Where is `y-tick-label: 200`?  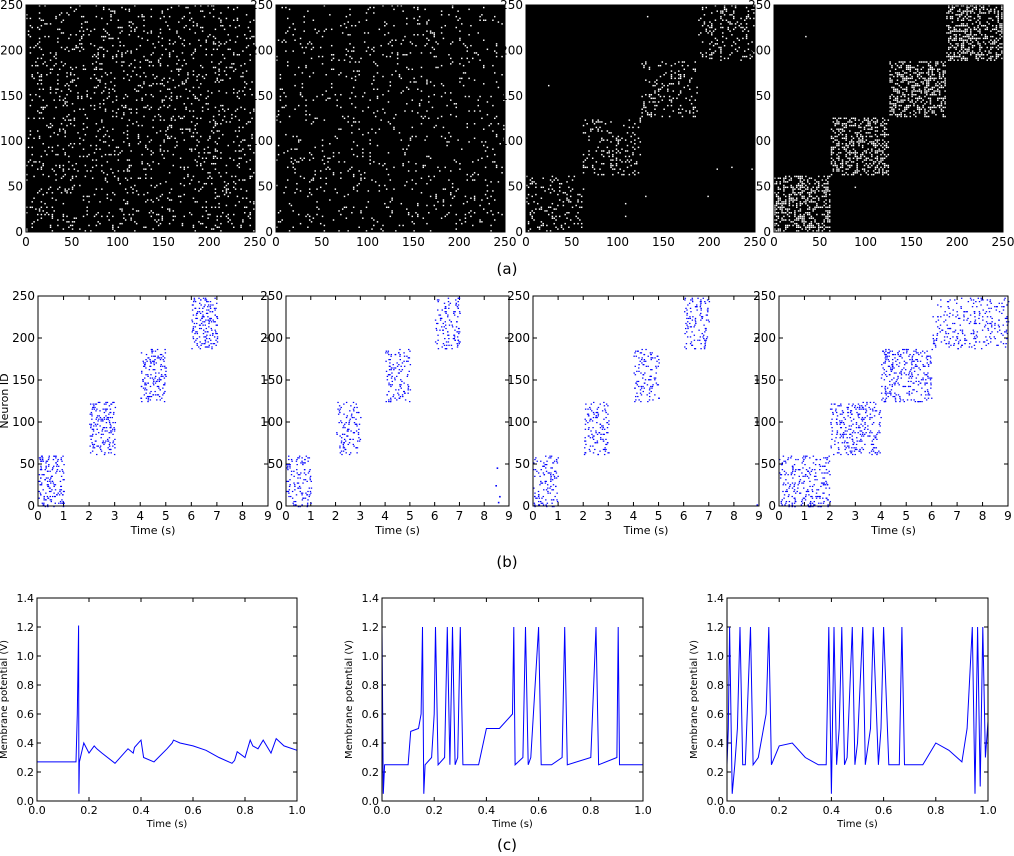
y-tick-label: 200 is located at coordinates (23, 338).